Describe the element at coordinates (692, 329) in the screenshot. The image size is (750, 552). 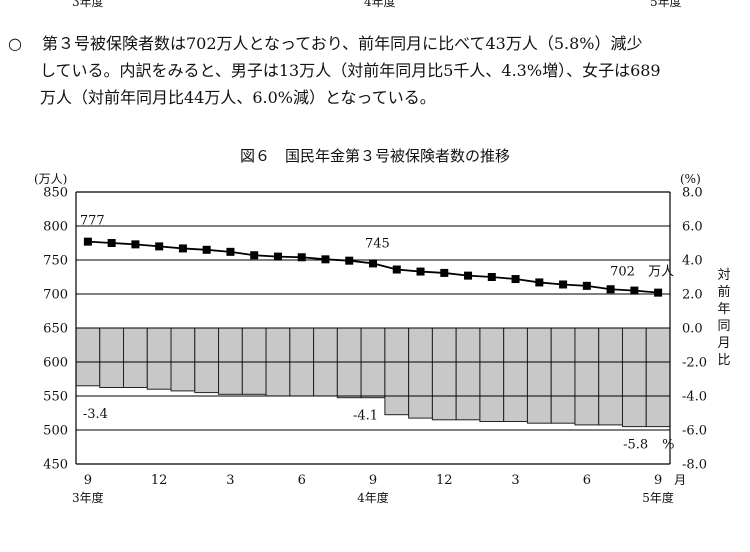
I see `right-tick-label: 0.0` at that location.